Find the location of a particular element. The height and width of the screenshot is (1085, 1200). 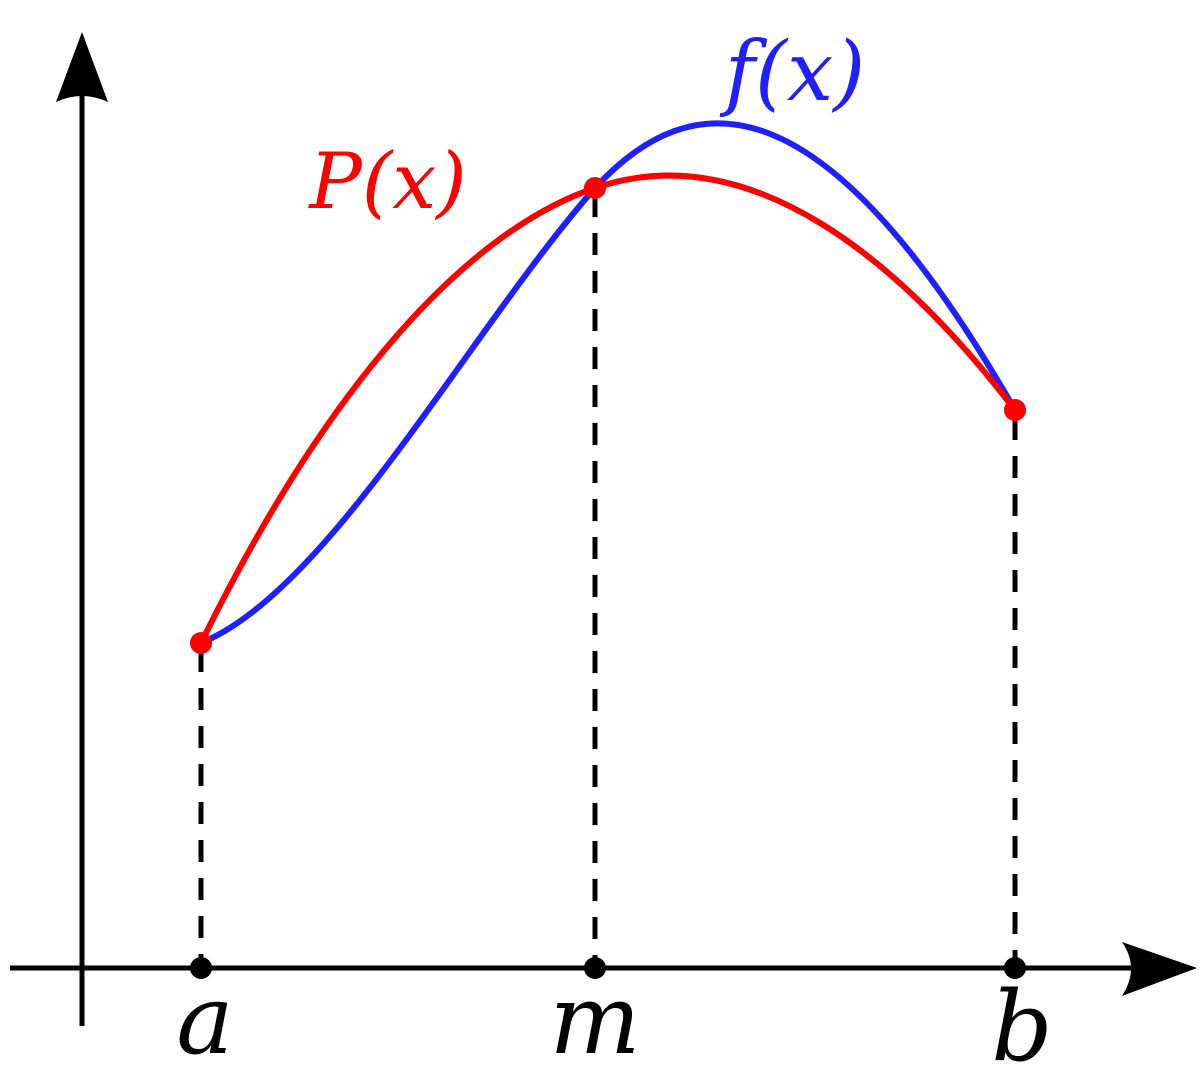

y-axis-arrow is located at coordinates (82, 67).